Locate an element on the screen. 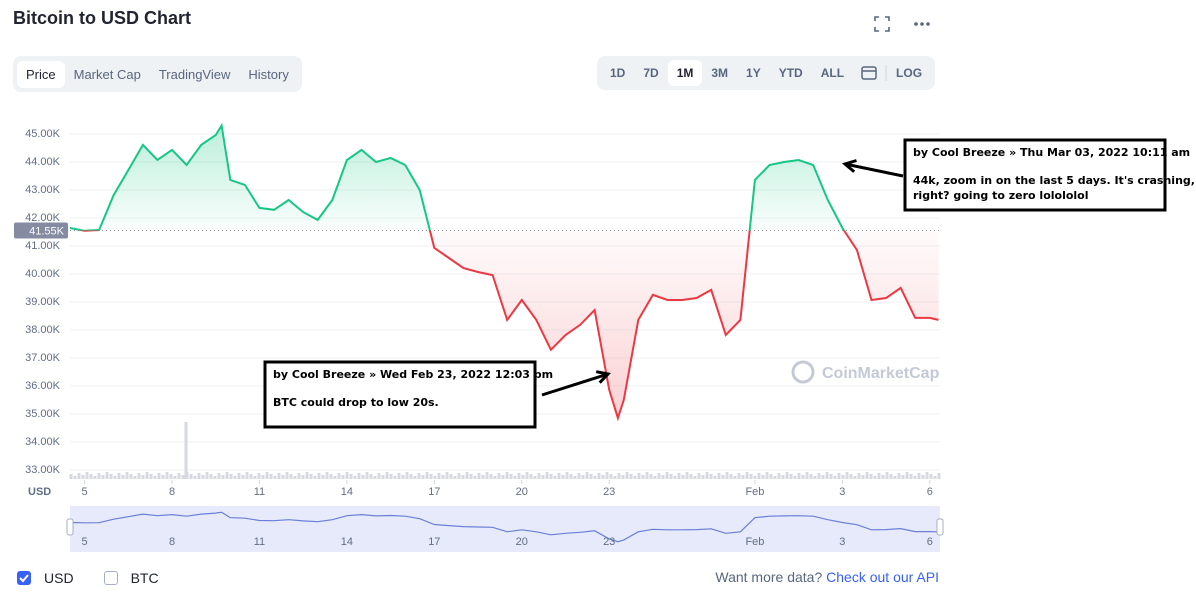  y-tick-label: 33.00K is located at coordinates (43, 470).